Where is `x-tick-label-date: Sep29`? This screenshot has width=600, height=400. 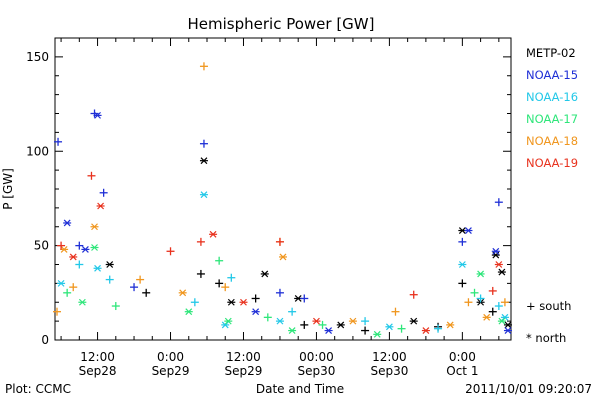 x-tick-label-date: Sep29 is located at coordinates (171, 371).